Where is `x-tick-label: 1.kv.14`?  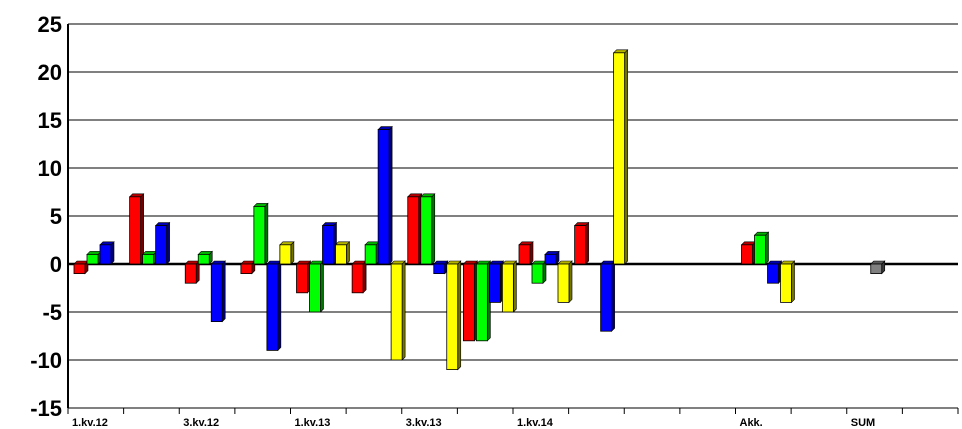 x-tick-label: 1.kv.14 is located at coordinates (535, 423).